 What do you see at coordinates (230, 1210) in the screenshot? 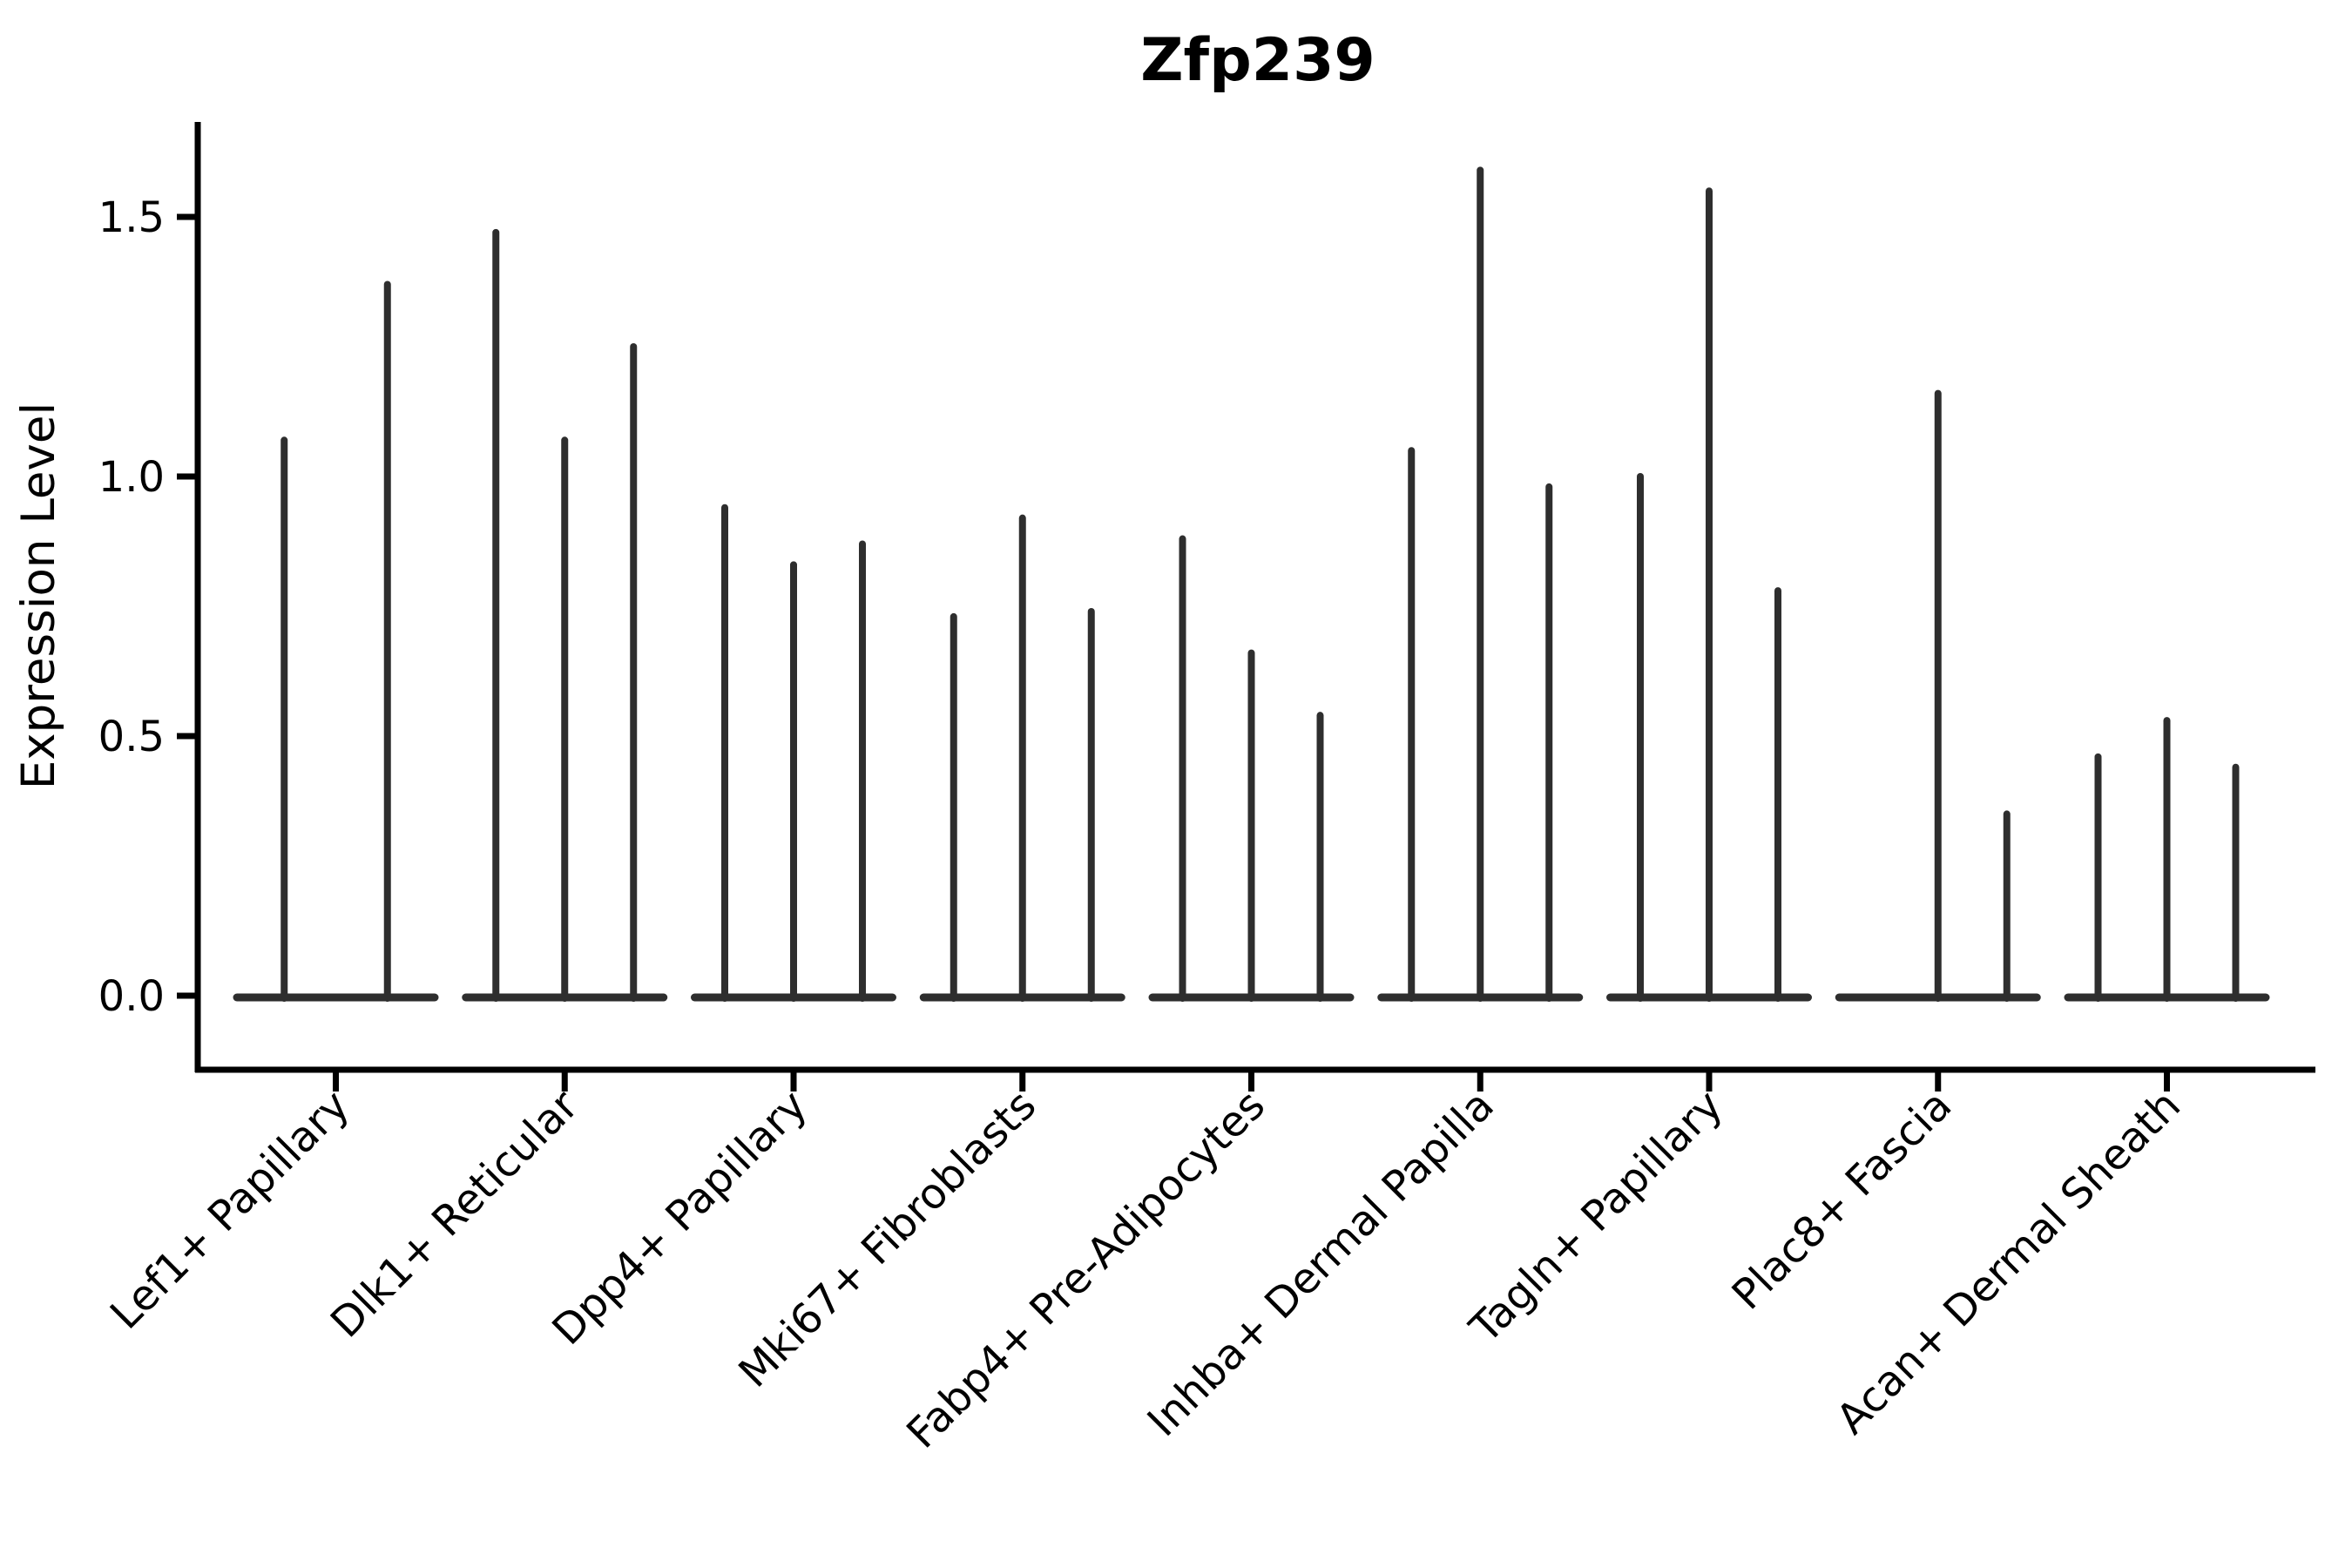
I see `x-tick-label: Lef1+ Papillary` at bounding box center [230, 1210].